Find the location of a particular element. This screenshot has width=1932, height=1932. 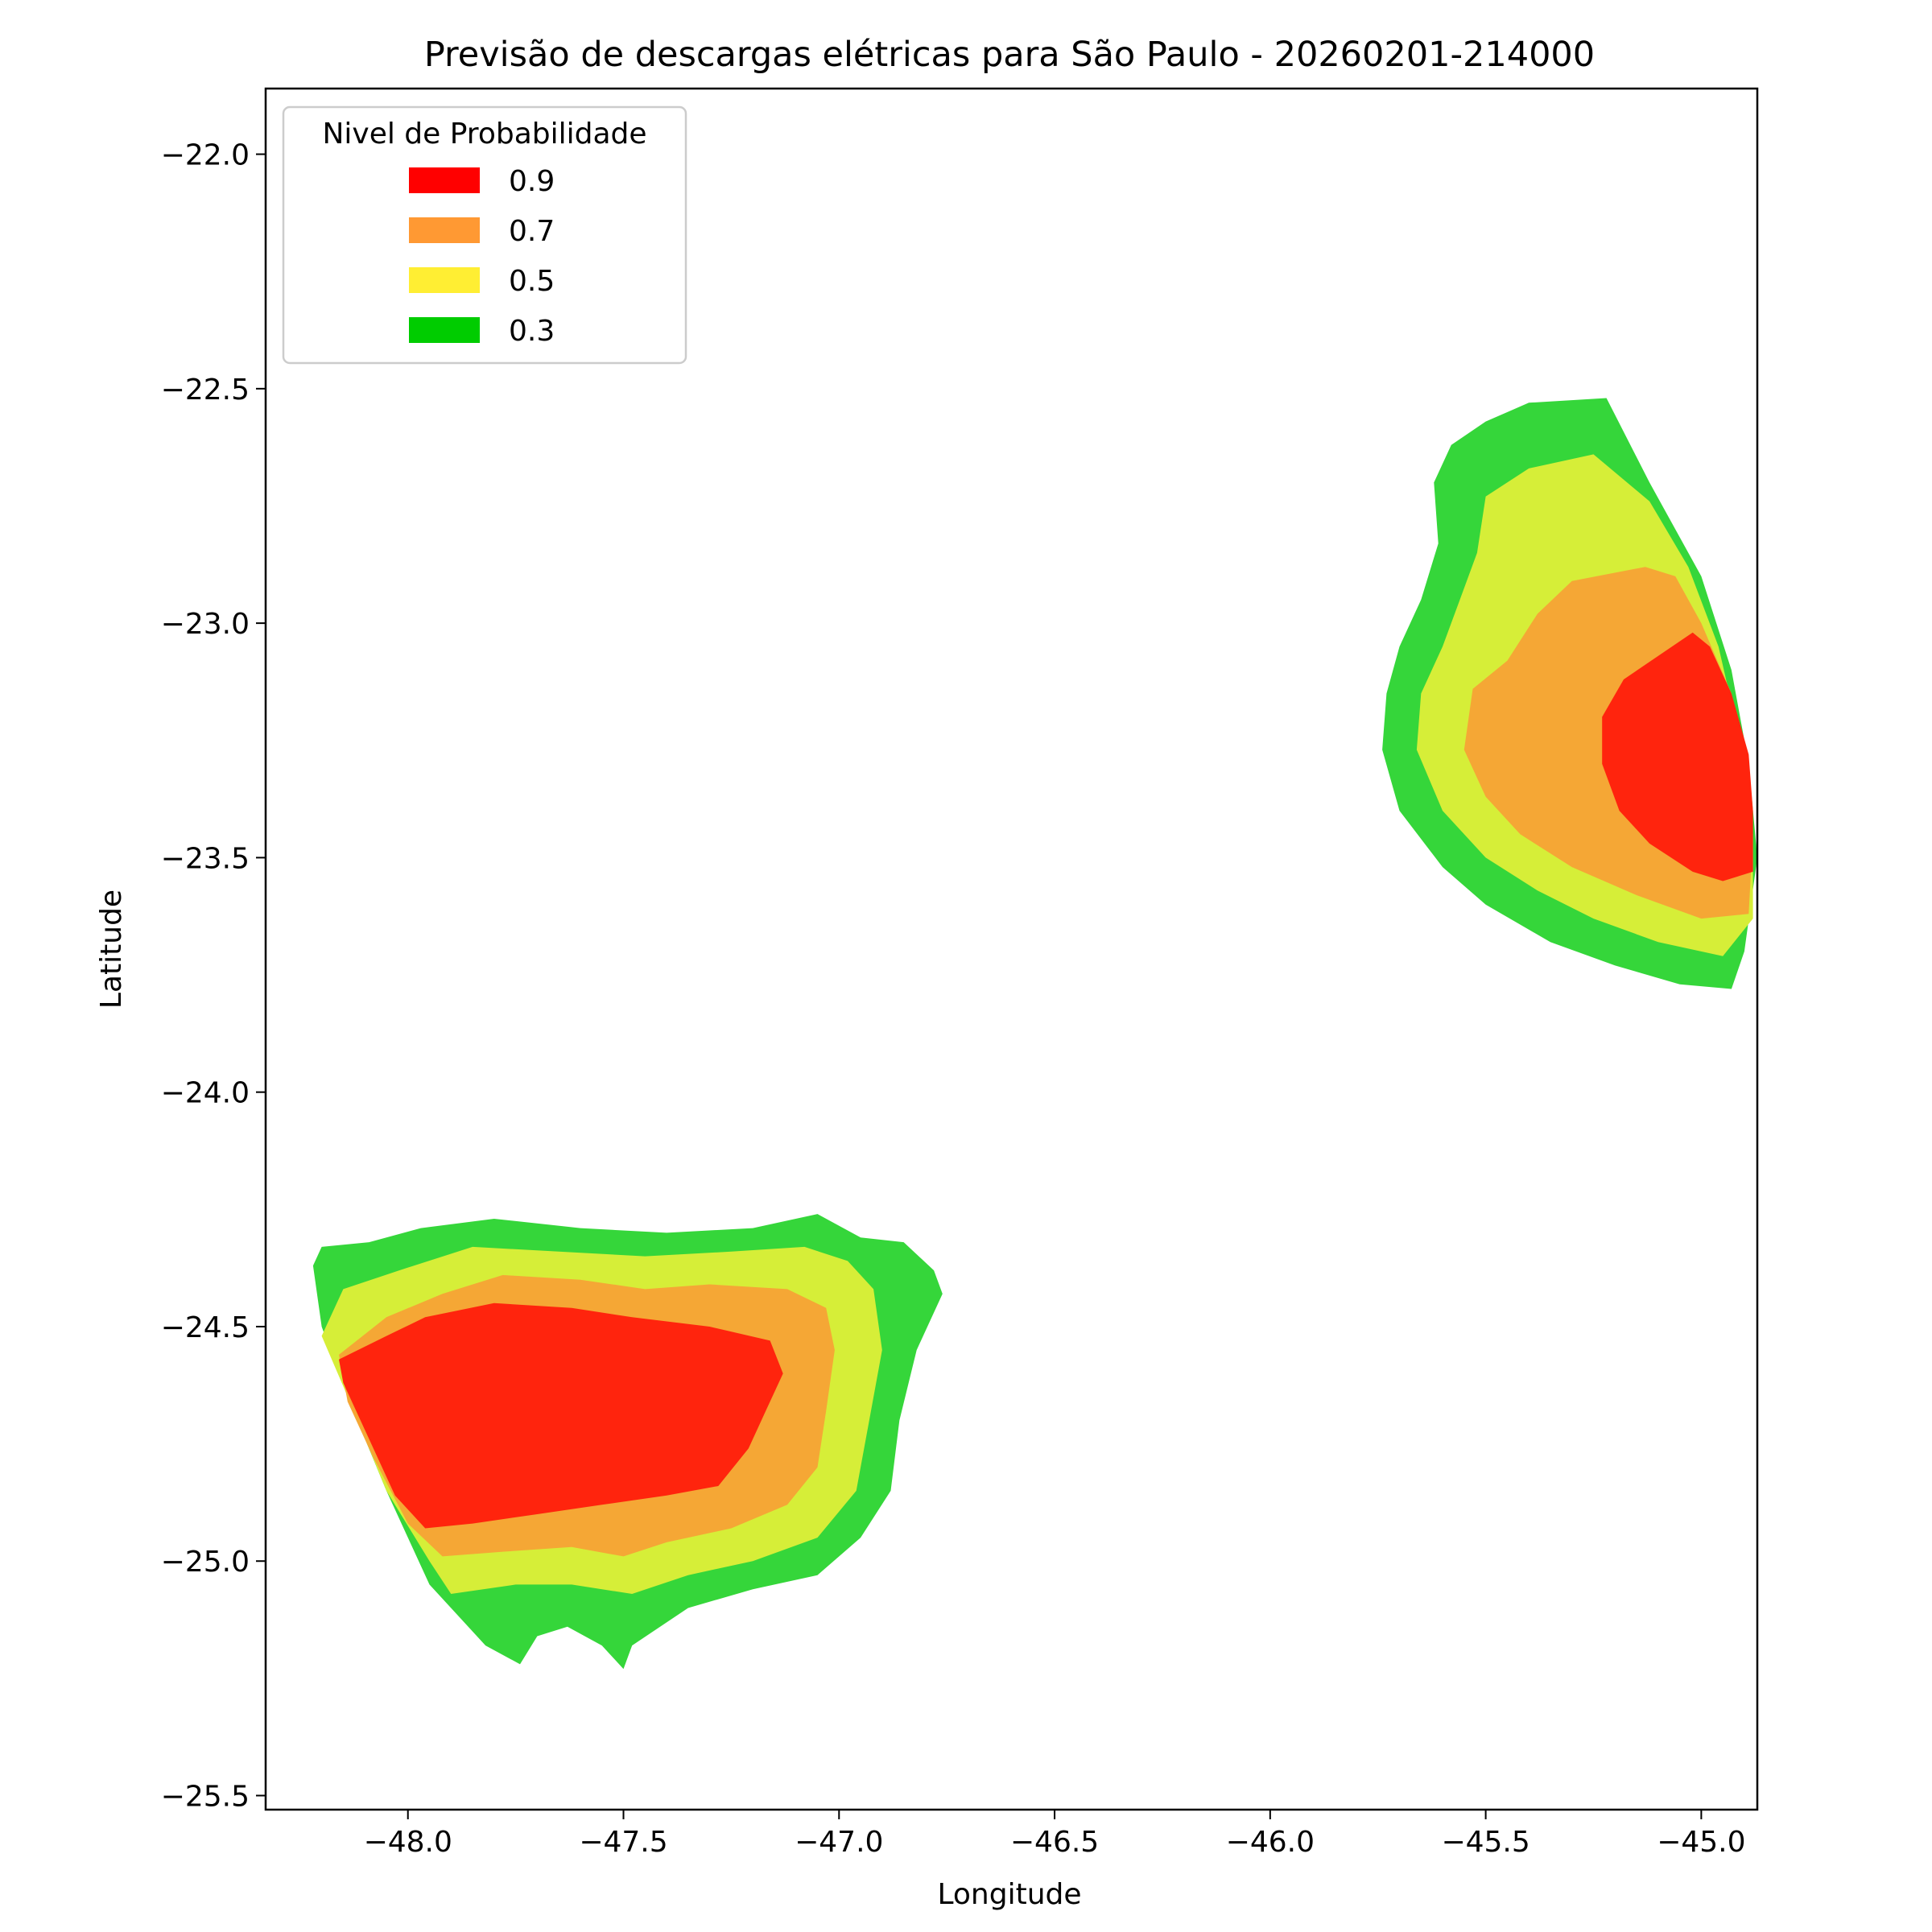

region-southwest-cell is located at coordinates (627, 1442).